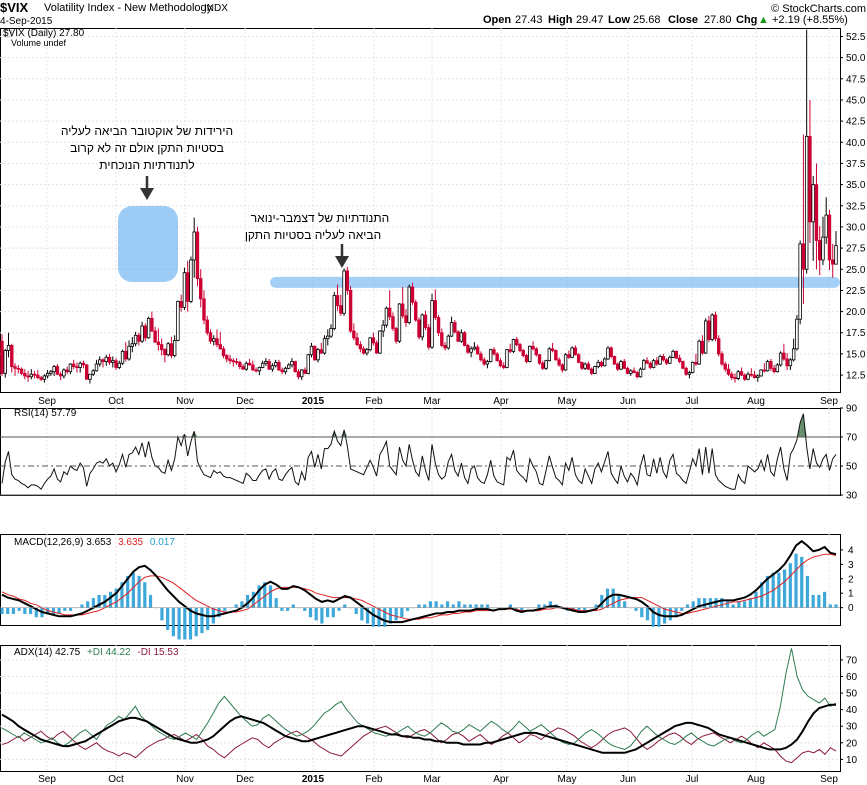  I want to click on macd-panel: 0 1 2 3 4 MACD(12,26,9) 3.653 3.635 0.017, so click(427, 588).